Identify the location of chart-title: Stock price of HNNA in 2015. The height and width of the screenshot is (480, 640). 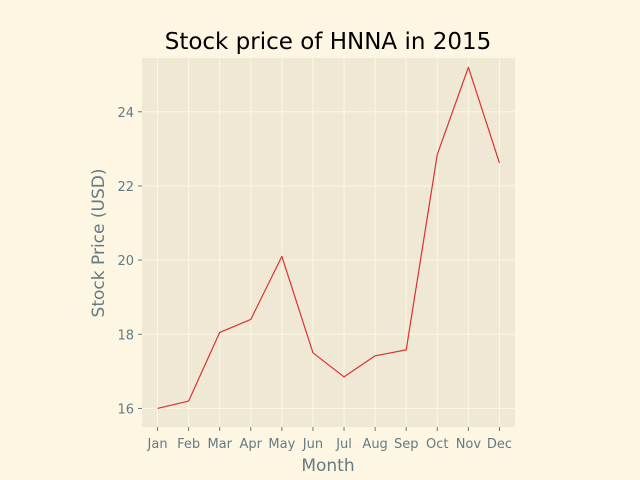
(328, 42).